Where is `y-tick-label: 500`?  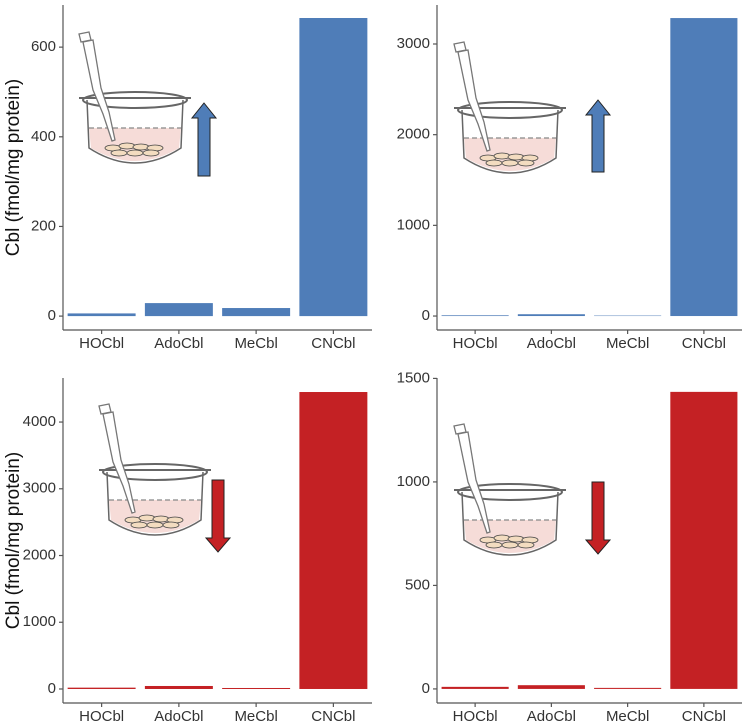 y-tick-label: 500 is located at coordinates (417, 584).